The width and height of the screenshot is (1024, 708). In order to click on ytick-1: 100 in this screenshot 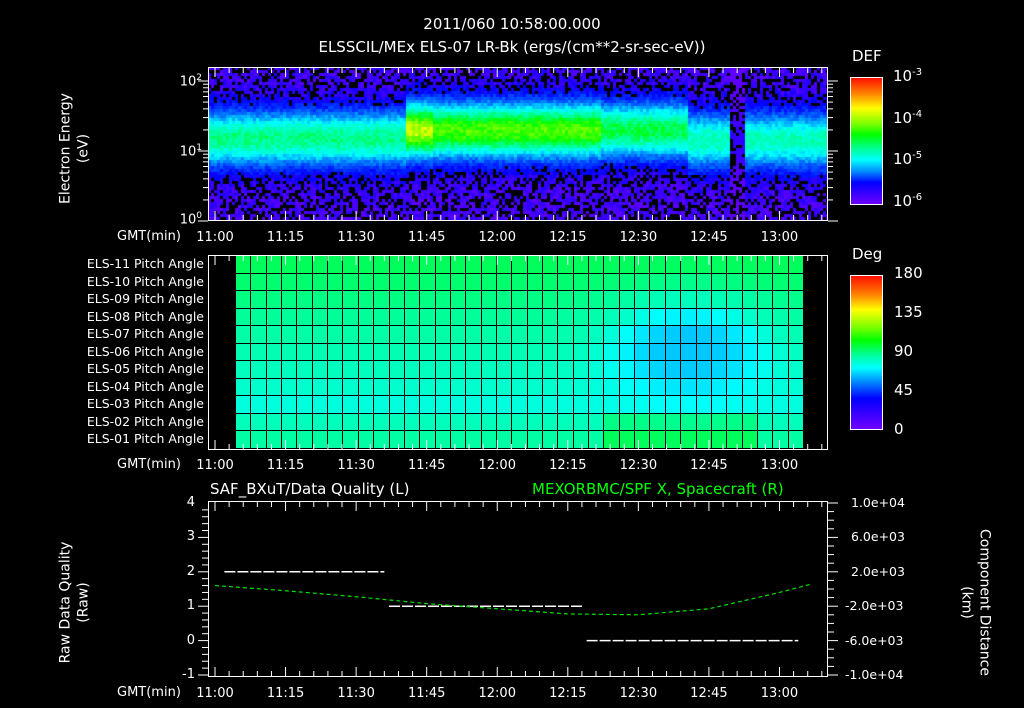, I will do `click(190, 219)`.